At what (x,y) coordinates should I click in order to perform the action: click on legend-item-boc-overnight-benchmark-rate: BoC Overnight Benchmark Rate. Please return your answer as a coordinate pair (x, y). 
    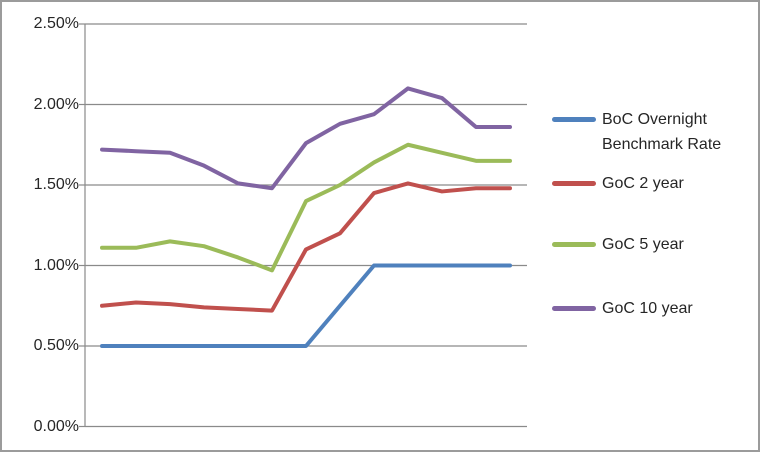
    Looking at the image, I should click on (648, 132).